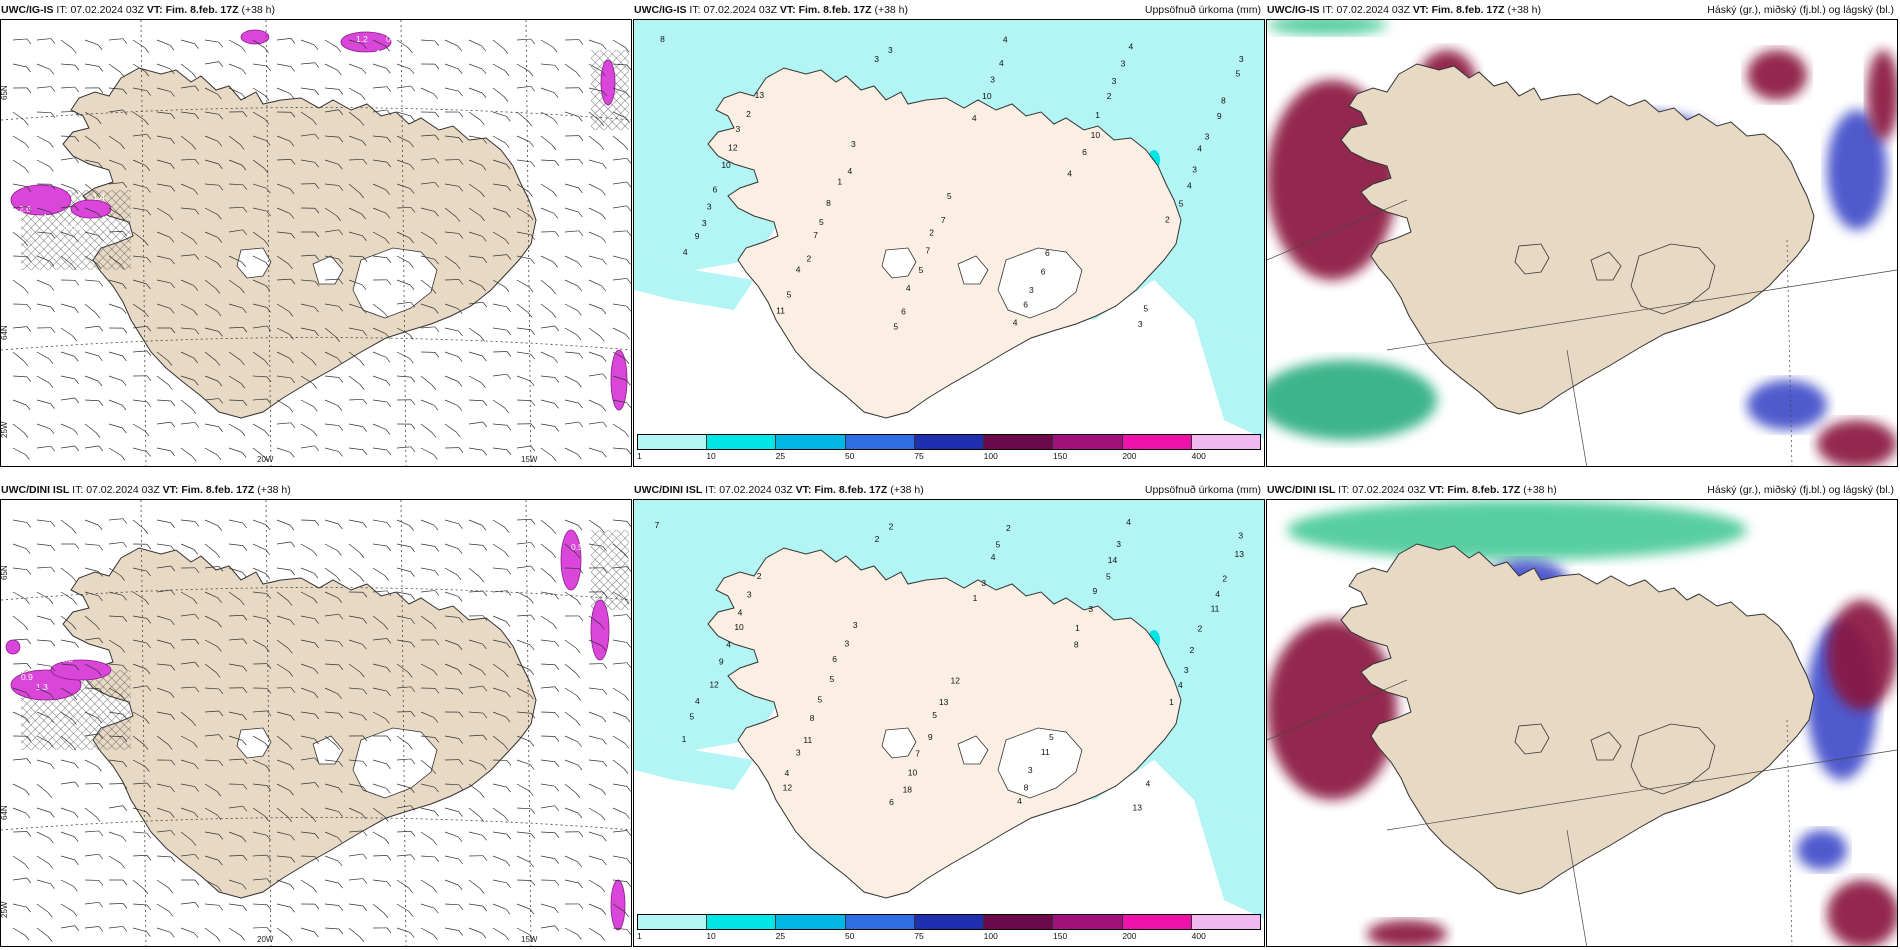 This screenshot has width=1900, height=950. I want to click on precip-value: 6, so click(1043, 272).